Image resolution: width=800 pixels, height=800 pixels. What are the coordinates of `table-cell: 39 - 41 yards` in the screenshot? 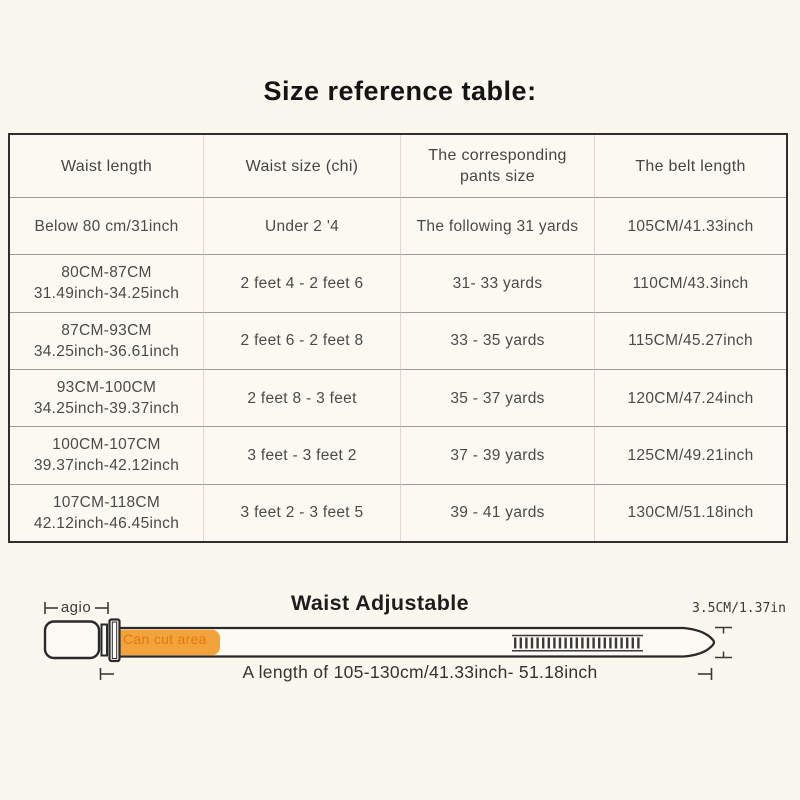 It's located at (497, 512).